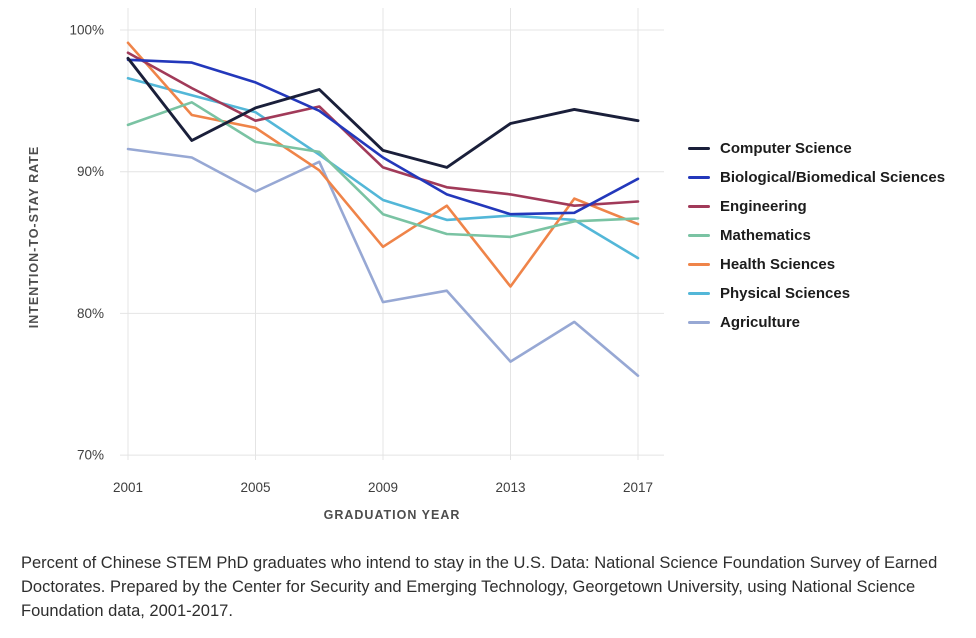 Image resolution: width=976 pixels, height=638 pixels. Describe the element at coordinates (699, 148) in the screenshot. I see `legend-swatch-computer-science` at that location.